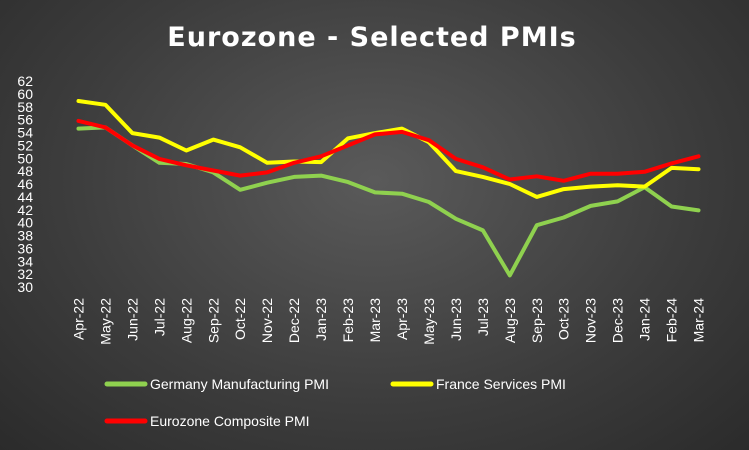 The height and width of the screenshot is (450, 749). I want to click on x-tick-label: Jan-24, so click(645, 319).